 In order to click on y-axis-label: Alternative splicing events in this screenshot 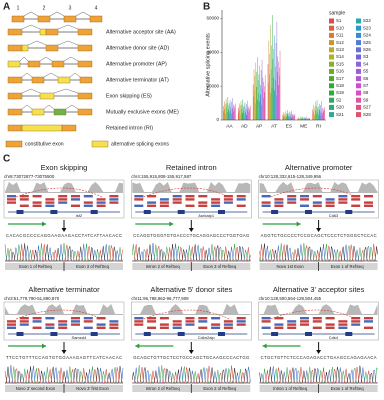, I will do `click(208, 65)`.